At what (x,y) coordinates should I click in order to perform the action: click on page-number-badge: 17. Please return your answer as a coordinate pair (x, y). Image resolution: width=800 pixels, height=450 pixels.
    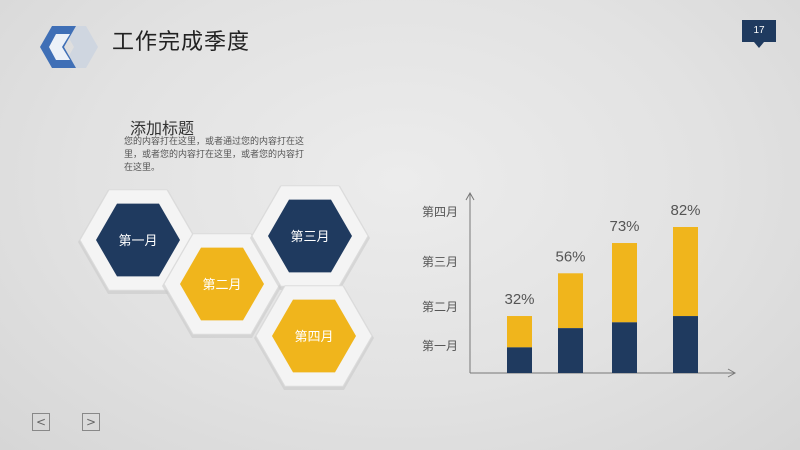
    Looking at the image, I should click on (759, 34).